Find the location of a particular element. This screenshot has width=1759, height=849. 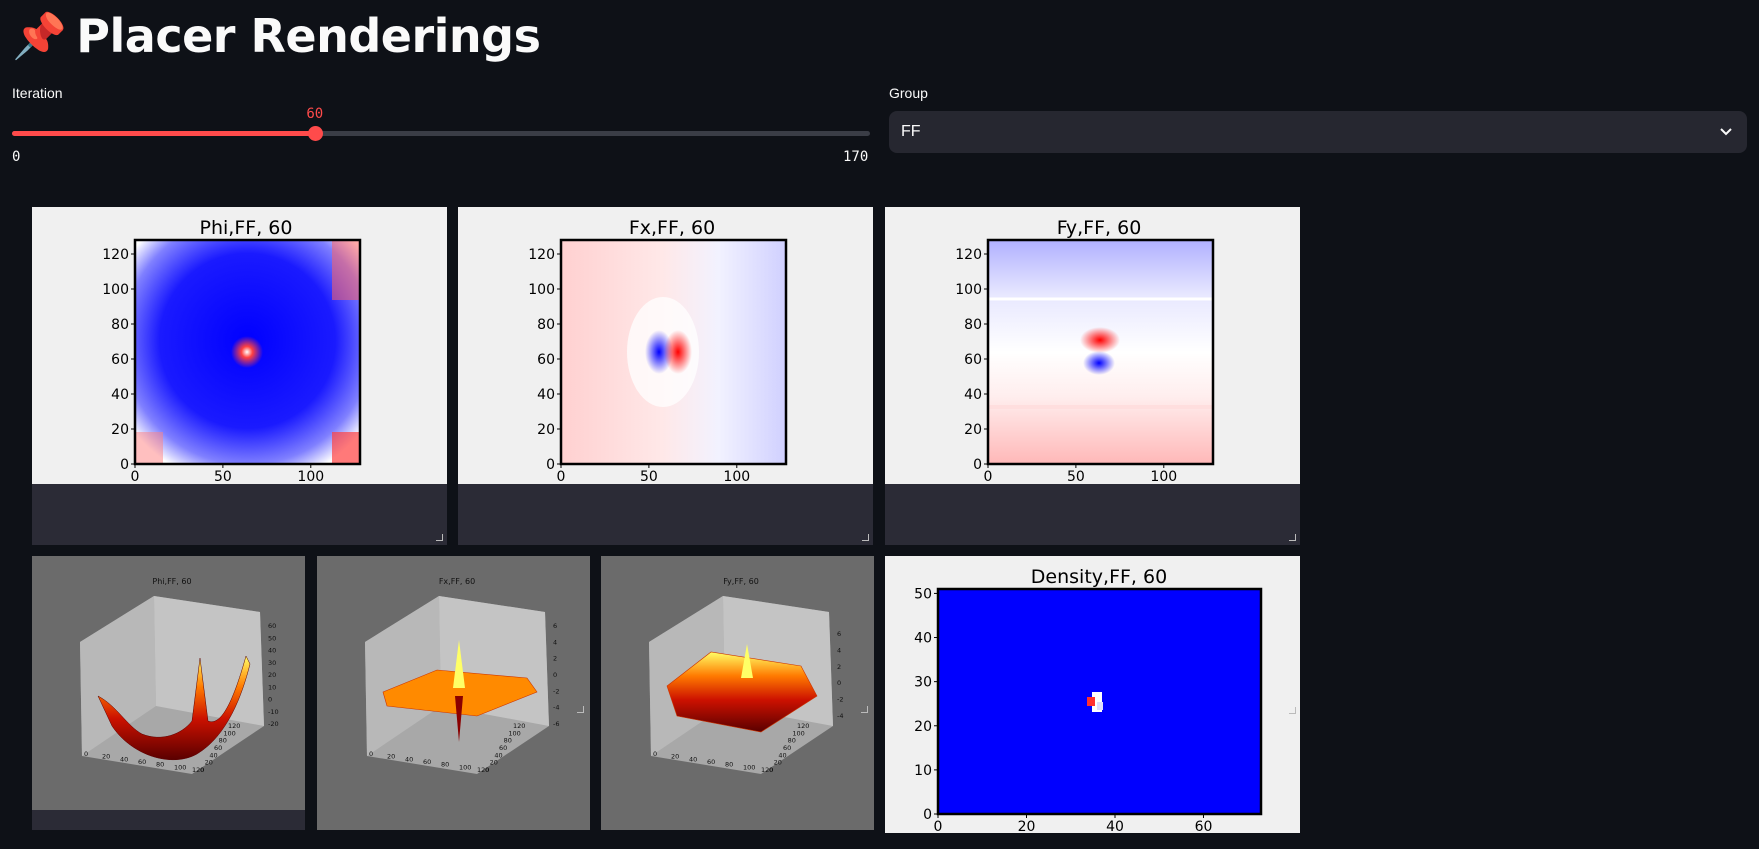

chart-title: Fx,FF, 60 is located at coordinates (672, 228).